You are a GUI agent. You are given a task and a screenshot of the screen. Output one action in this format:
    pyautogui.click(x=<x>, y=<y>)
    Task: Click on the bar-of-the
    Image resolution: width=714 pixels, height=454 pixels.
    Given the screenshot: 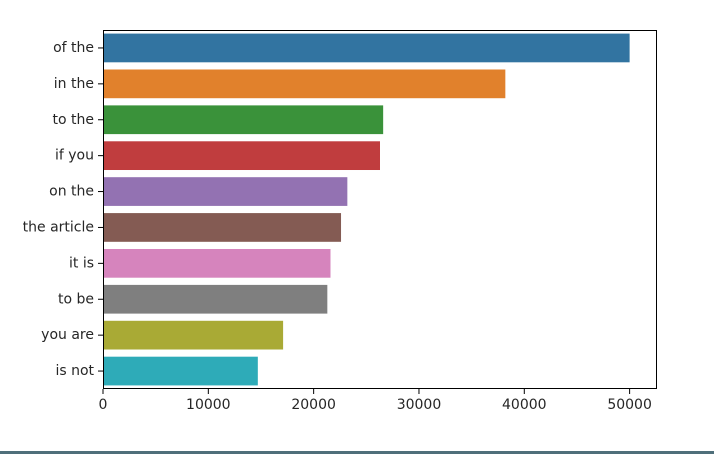 What is the action you would take?
    pyautogui.click(x=366, y=48)
    